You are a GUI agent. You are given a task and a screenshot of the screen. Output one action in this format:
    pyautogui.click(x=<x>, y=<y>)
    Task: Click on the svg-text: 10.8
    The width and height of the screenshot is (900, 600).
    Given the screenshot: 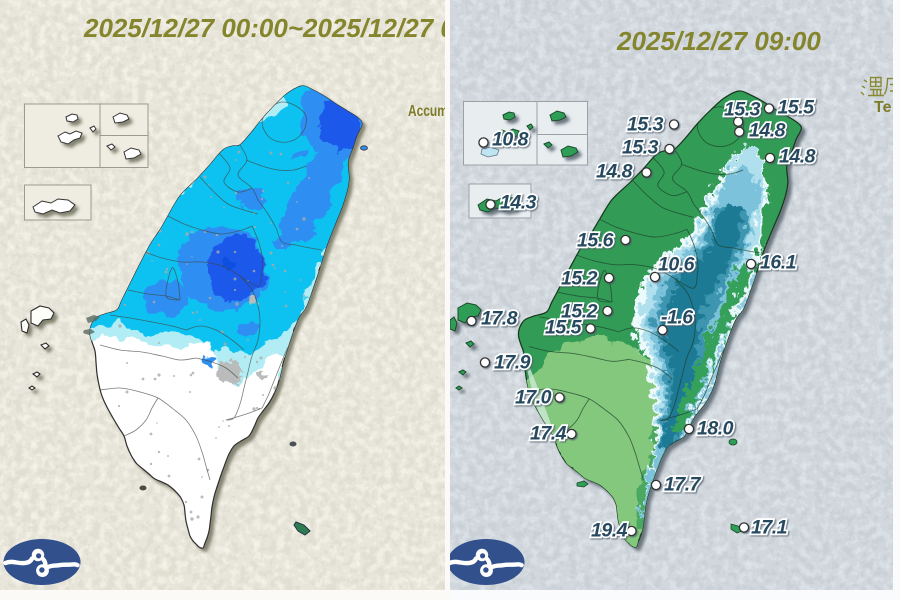 What is the action you would take?
    pyautogui.click(x=510, y=140)
    